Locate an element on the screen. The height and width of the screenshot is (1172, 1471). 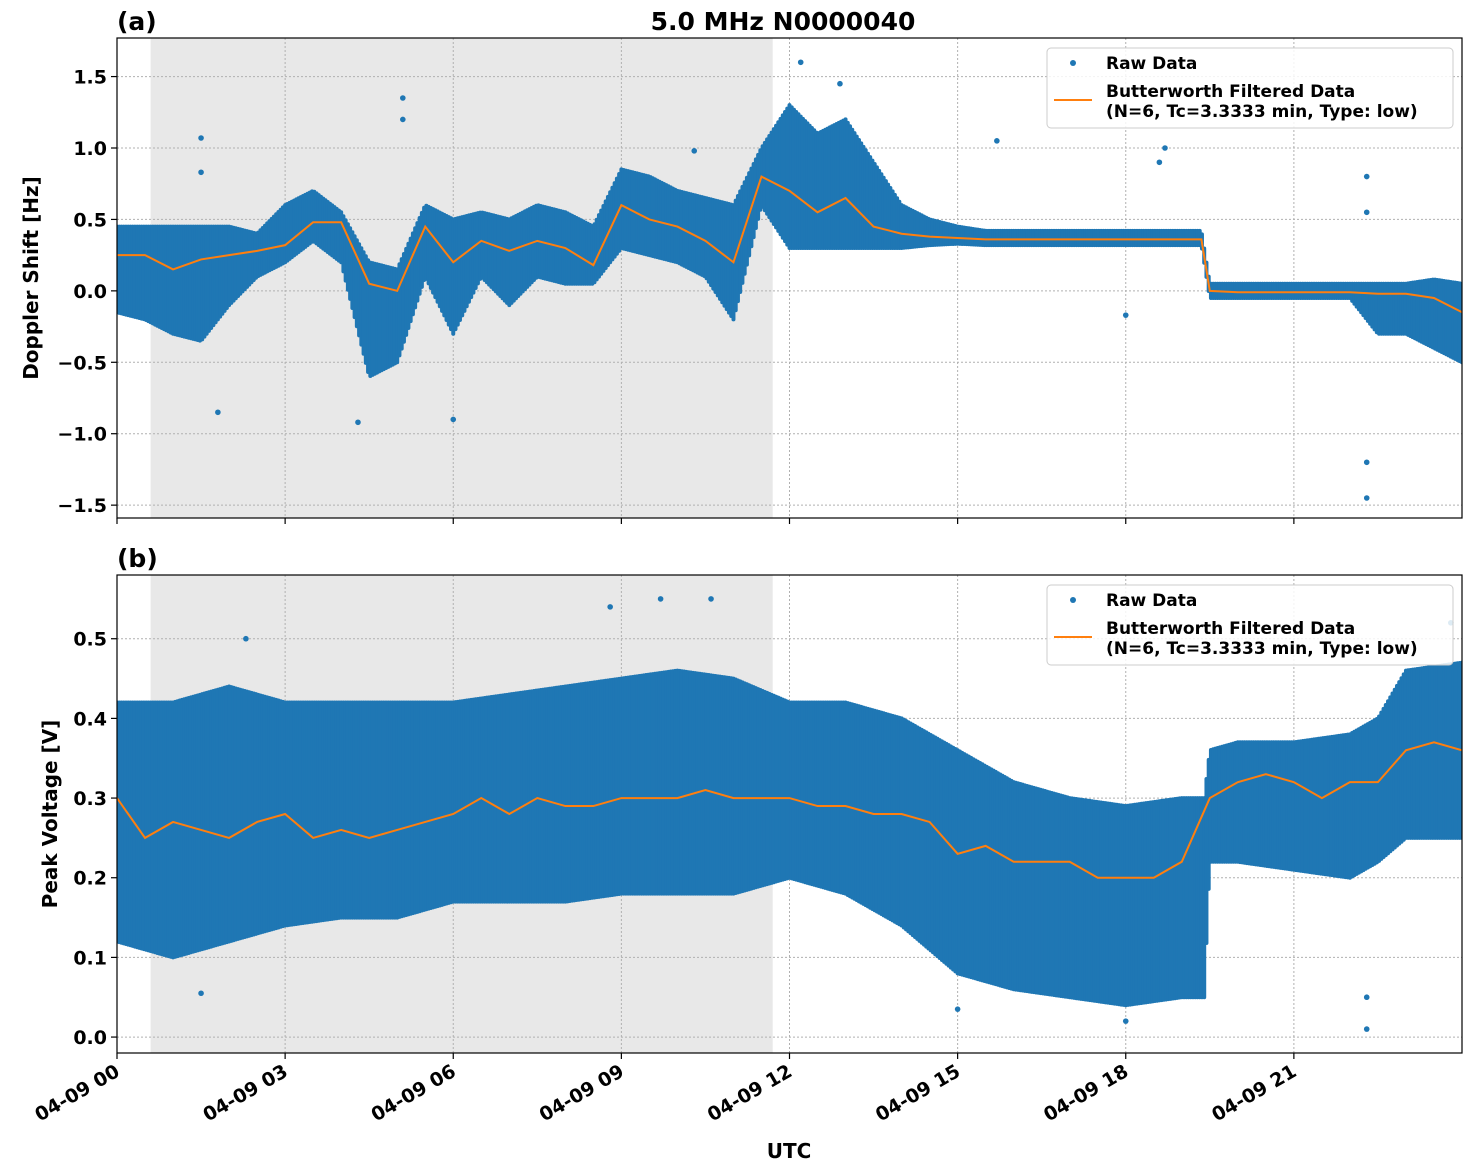
chart-title: 5.0 MHz N0000040 is located at coordinates (783, 21).